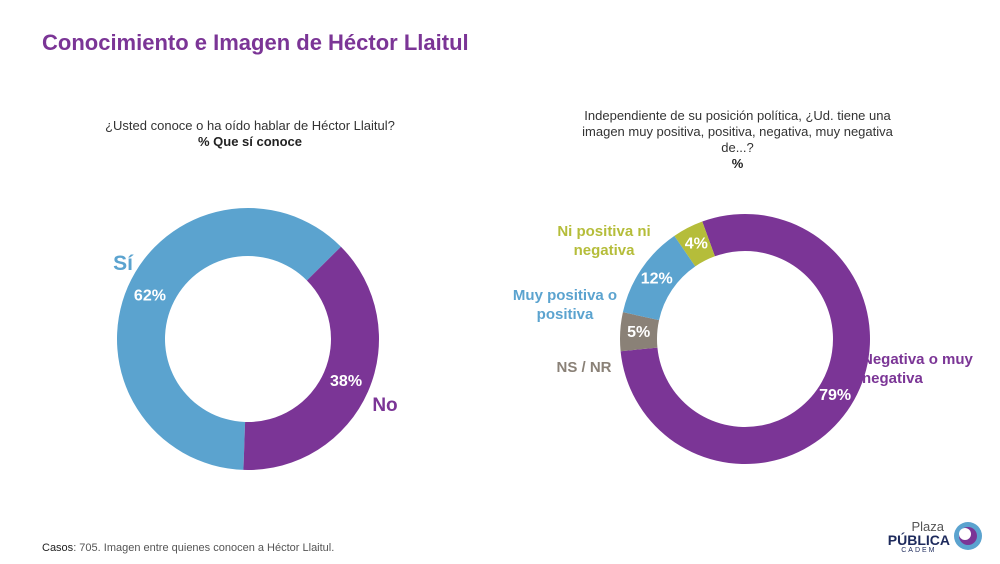 The width and height of the screenshot is (1000, 564). I want to click on category-label: Negativa o muy negativa, so click(917, 369).